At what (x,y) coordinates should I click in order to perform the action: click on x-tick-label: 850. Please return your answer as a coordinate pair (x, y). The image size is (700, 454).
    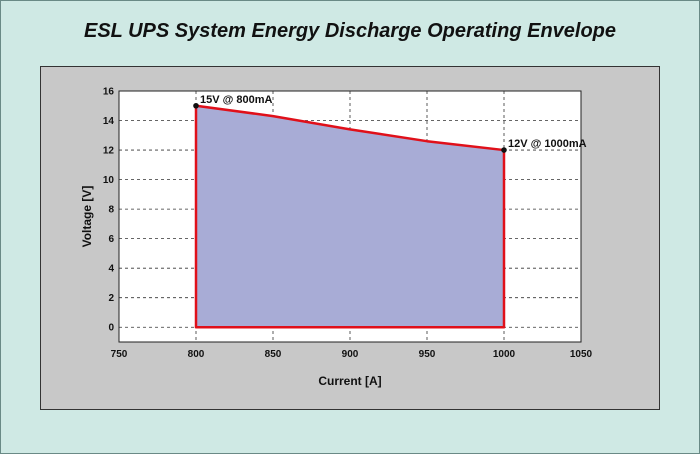
    Looking at the image, I should click on (273, 354).